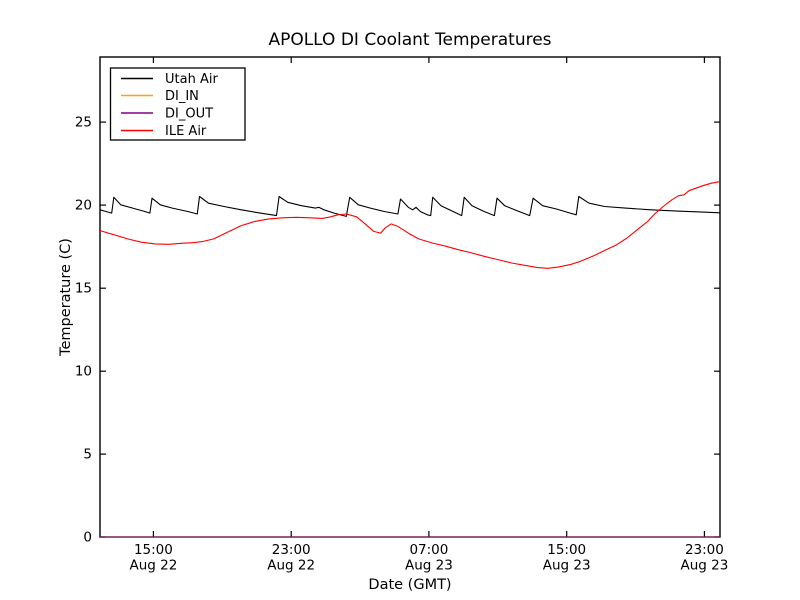 Image resolution: width=800 pixels, height=600 pixels. I want to click on legend-label-utah-air: Utah Air, so click(191, 79).